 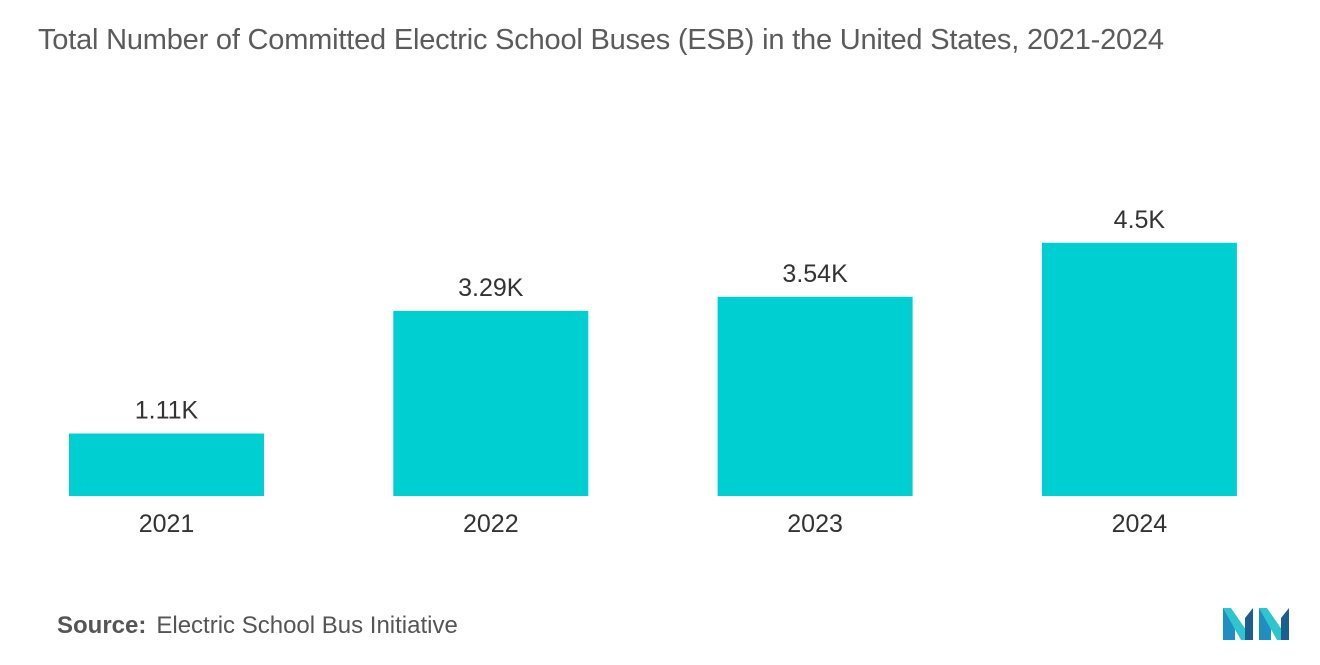 I want to click on source-key: Source:, so click(x=102, y=625).